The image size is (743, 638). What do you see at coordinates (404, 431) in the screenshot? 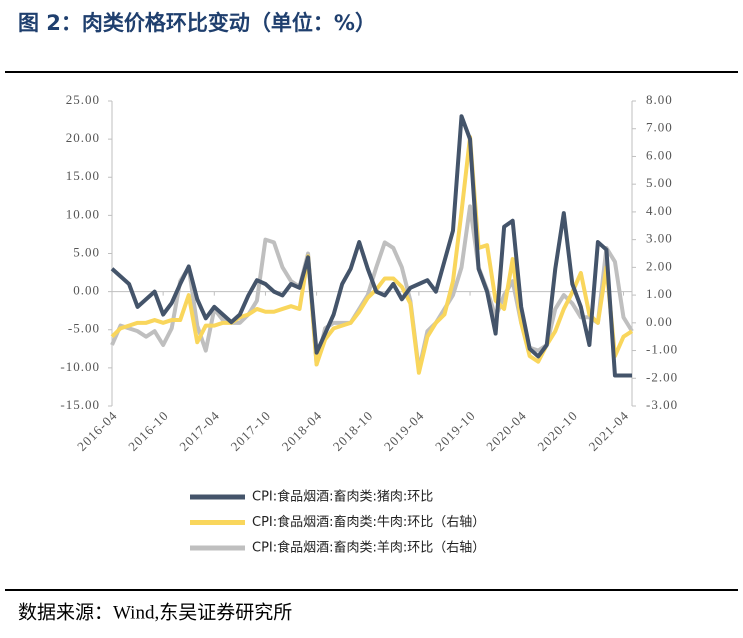
I see `x-tick-label: 2019-04` at bounding box center [404, 431].